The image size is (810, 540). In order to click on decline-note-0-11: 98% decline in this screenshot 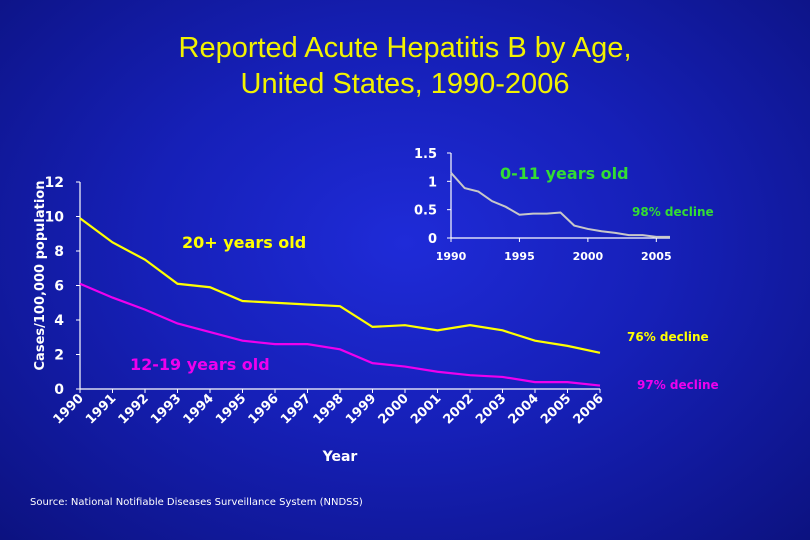, I will do `click(673, 212)`.